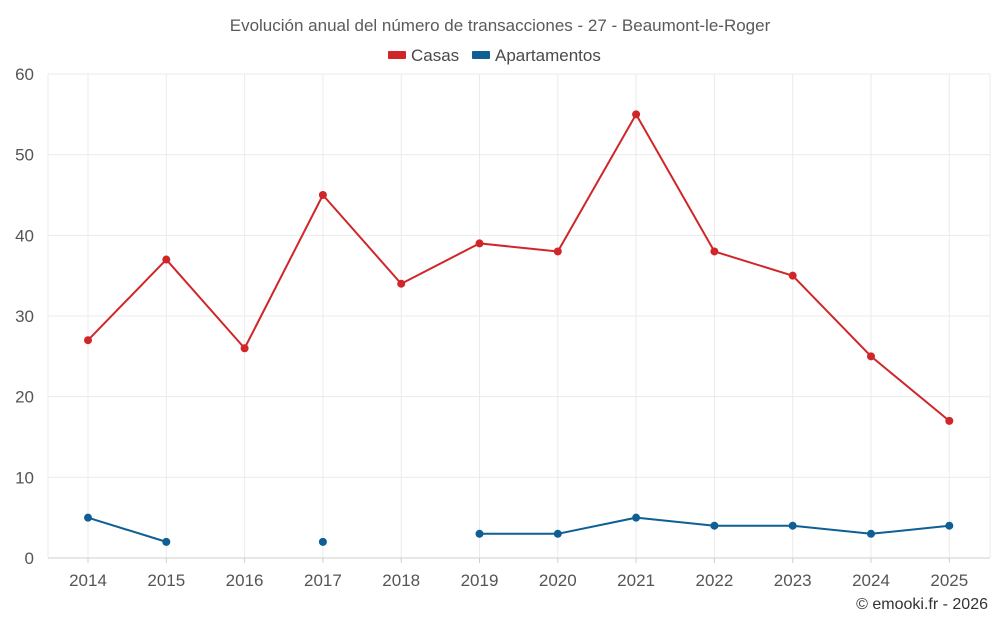  I want to click on x-tick-label: 2024, so click(871, 580).